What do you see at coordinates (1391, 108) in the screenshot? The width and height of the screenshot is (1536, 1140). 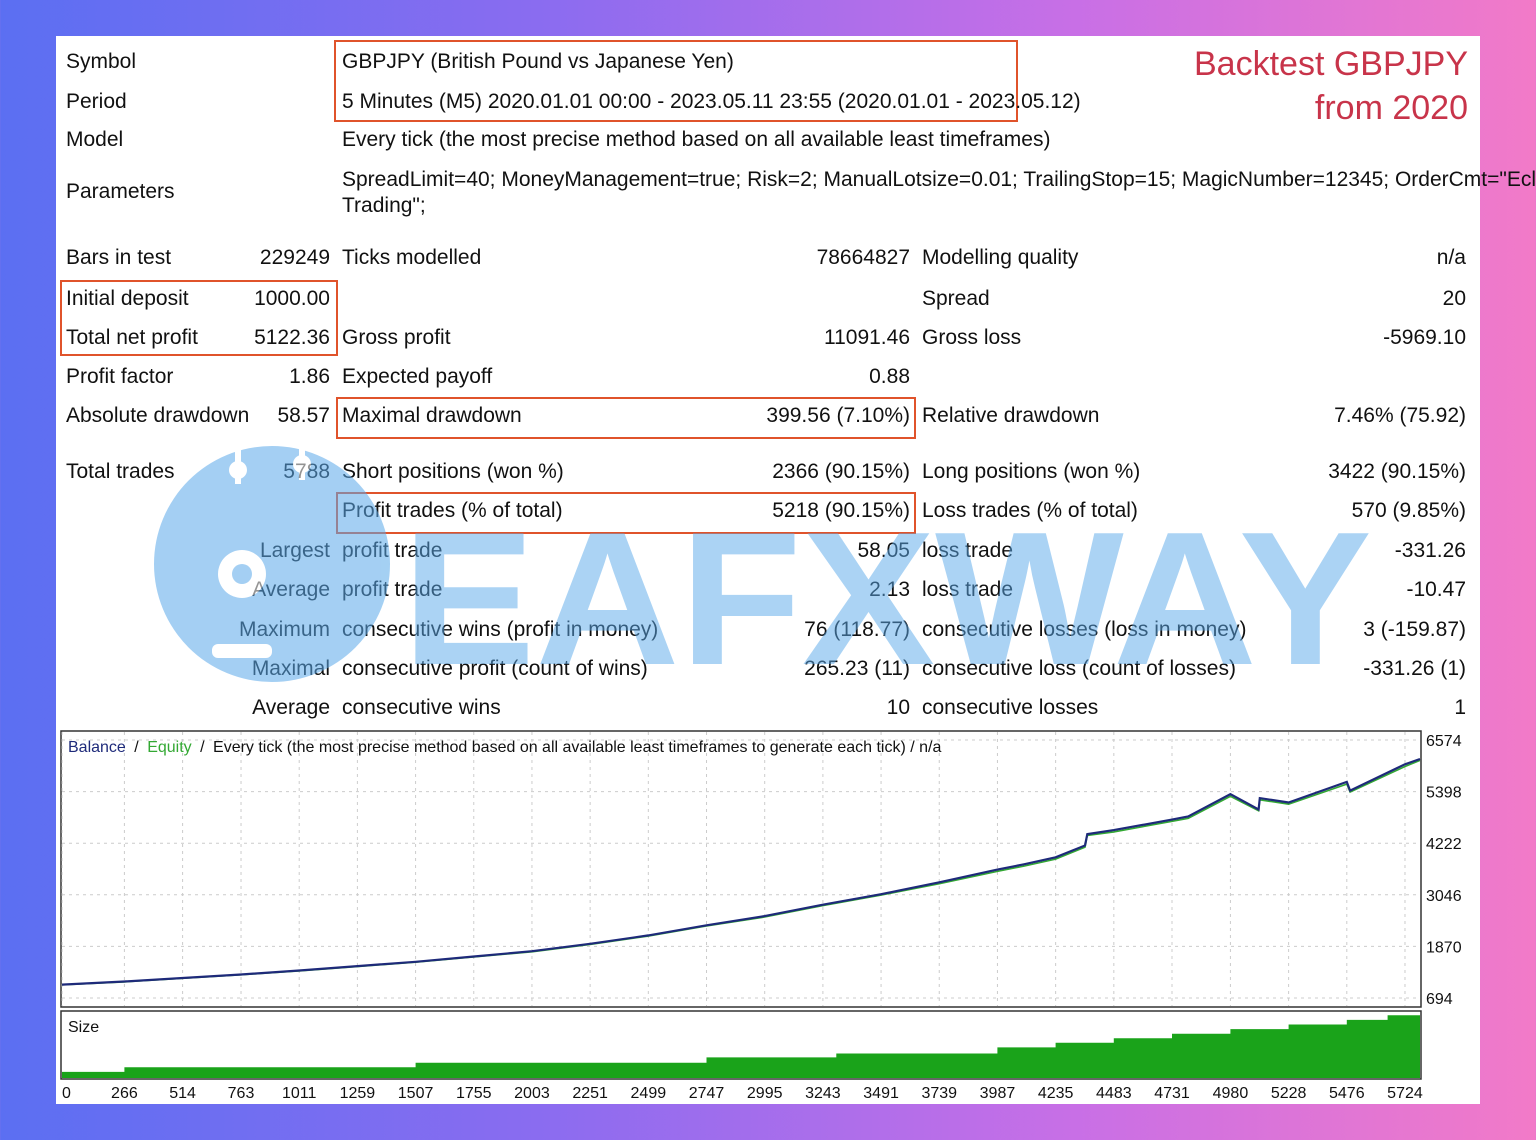 I see `headline-line2: from 2020` at bounding box center [1391, 108].